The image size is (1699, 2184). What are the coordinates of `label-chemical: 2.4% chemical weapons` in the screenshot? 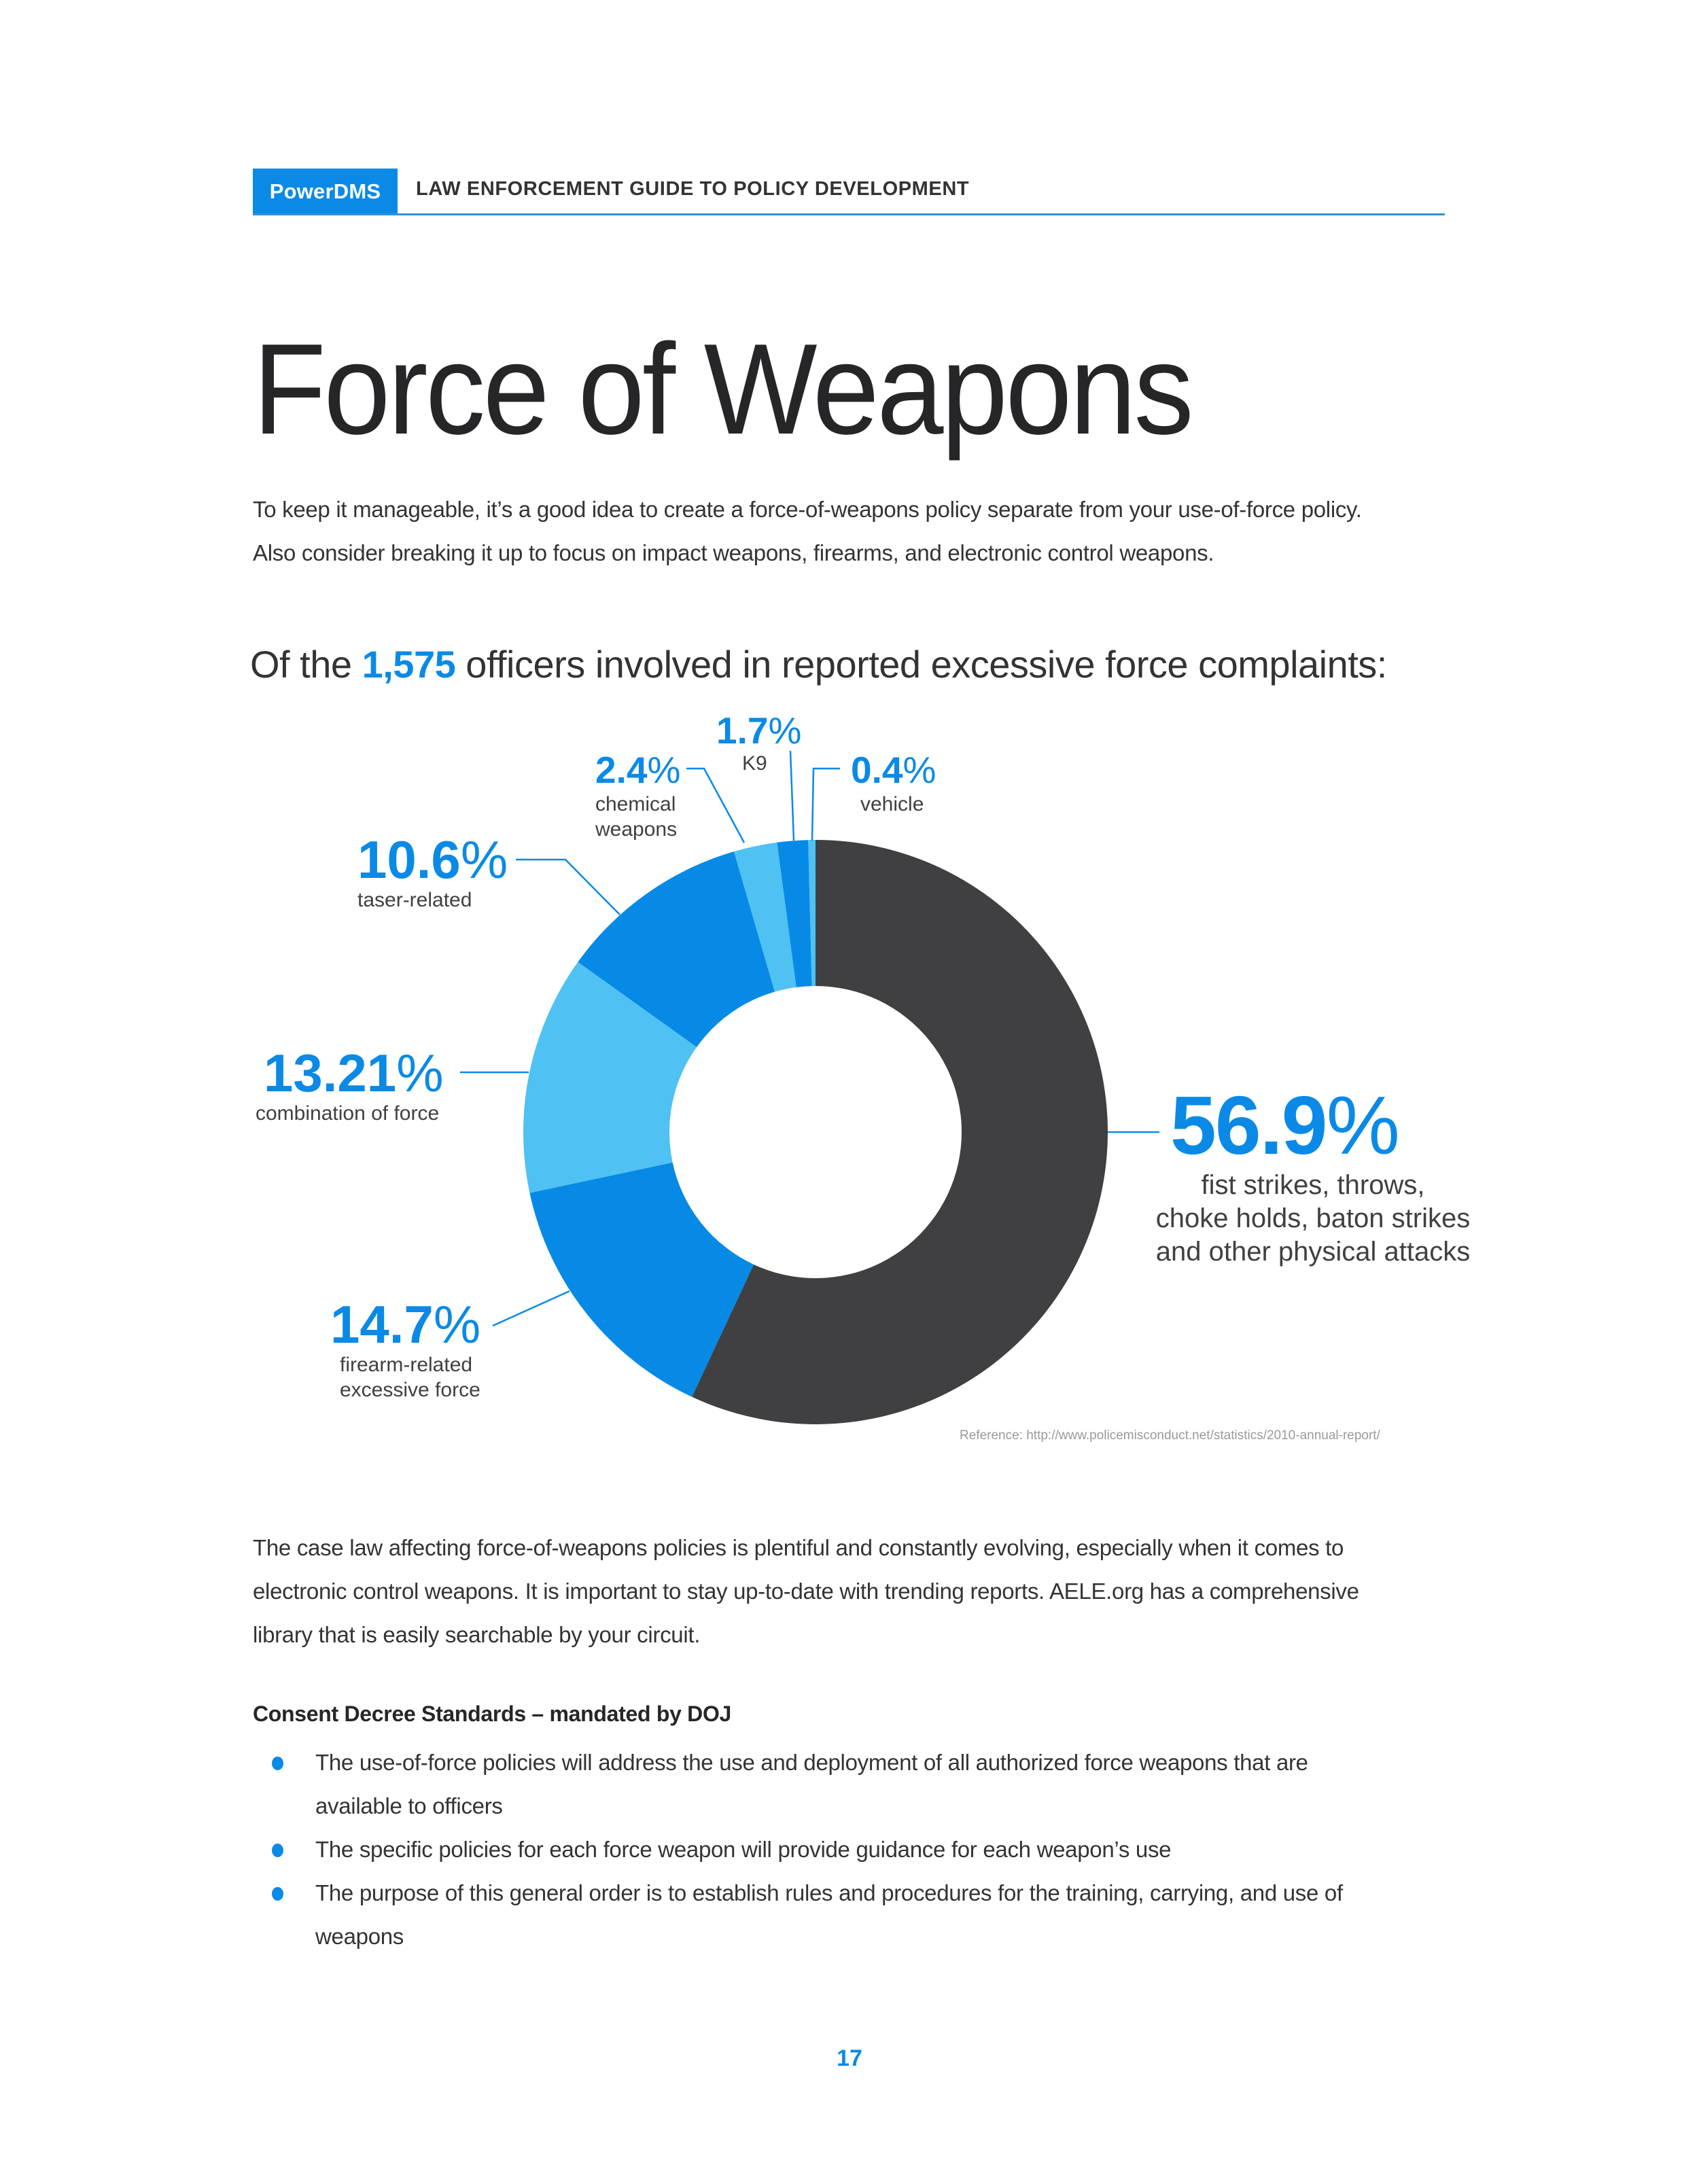 It's located at (637, 797).